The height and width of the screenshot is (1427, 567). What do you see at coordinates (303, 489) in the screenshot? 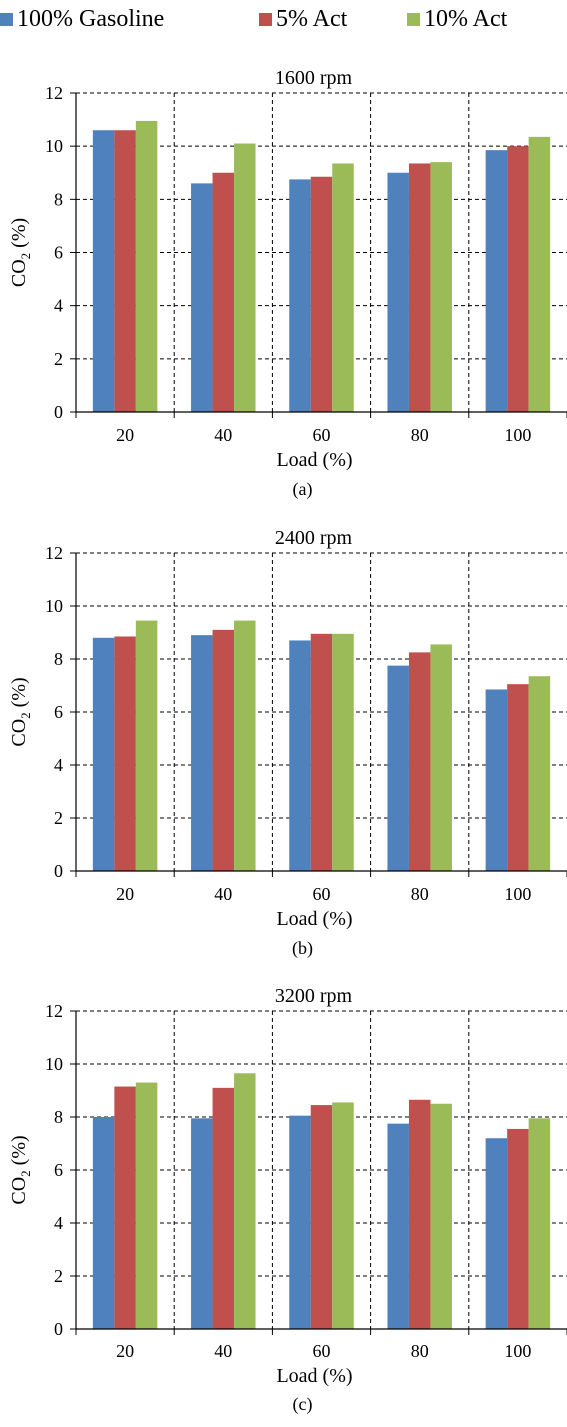
I see `chart-caption: (a)` at bounding box center [303, 489].